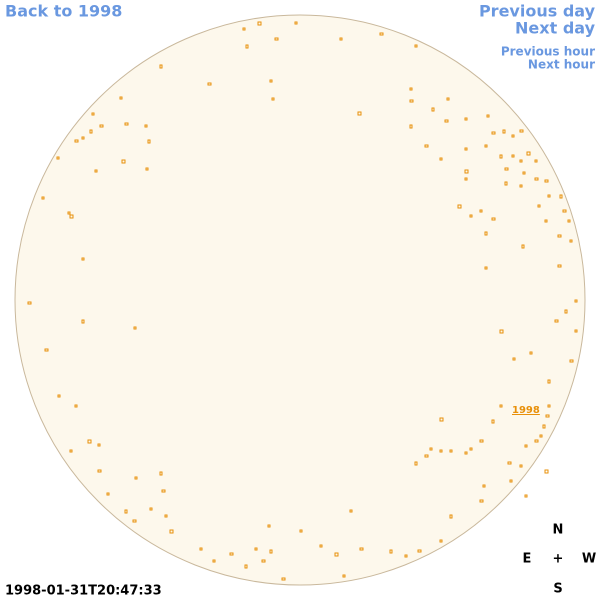  Describe the element at coordinates (548, 52) in the screenshot. I see `previous-hour-link: Previous hour` at that location.